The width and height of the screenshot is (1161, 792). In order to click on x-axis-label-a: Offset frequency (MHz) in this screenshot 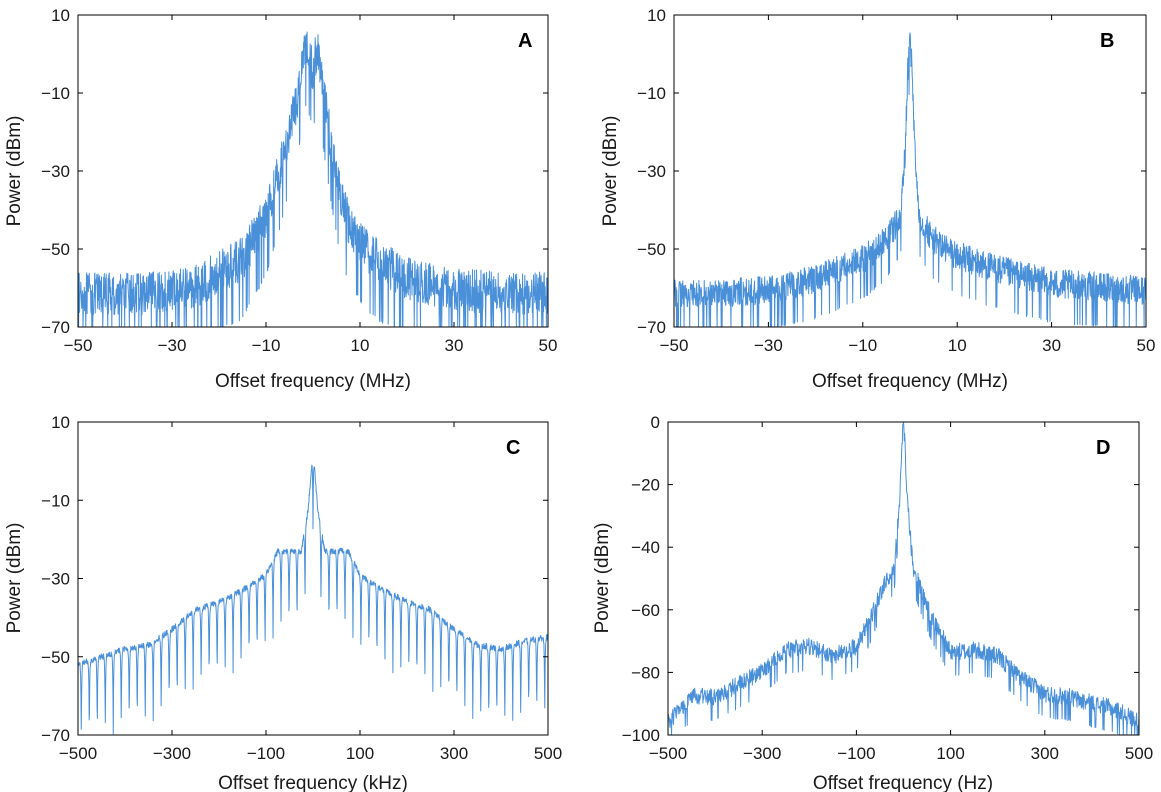, I will do `click(313, 381)`.